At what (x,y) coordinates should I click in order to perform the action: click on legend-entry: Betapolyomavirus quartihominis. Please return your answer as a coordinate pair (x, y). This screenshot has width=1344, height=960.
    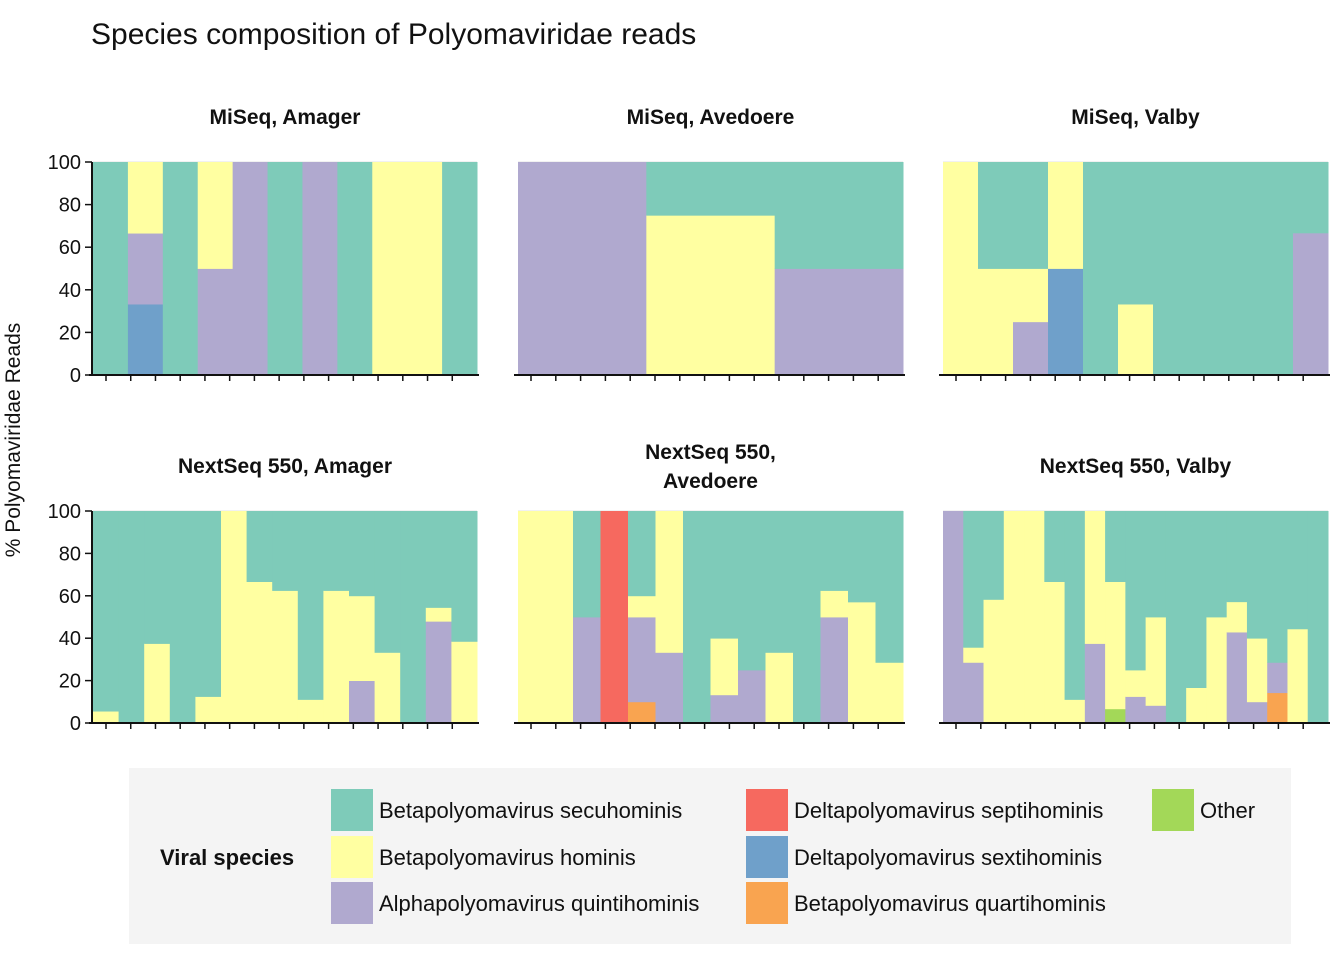
    Looking at the image, I should click on (926, 903).